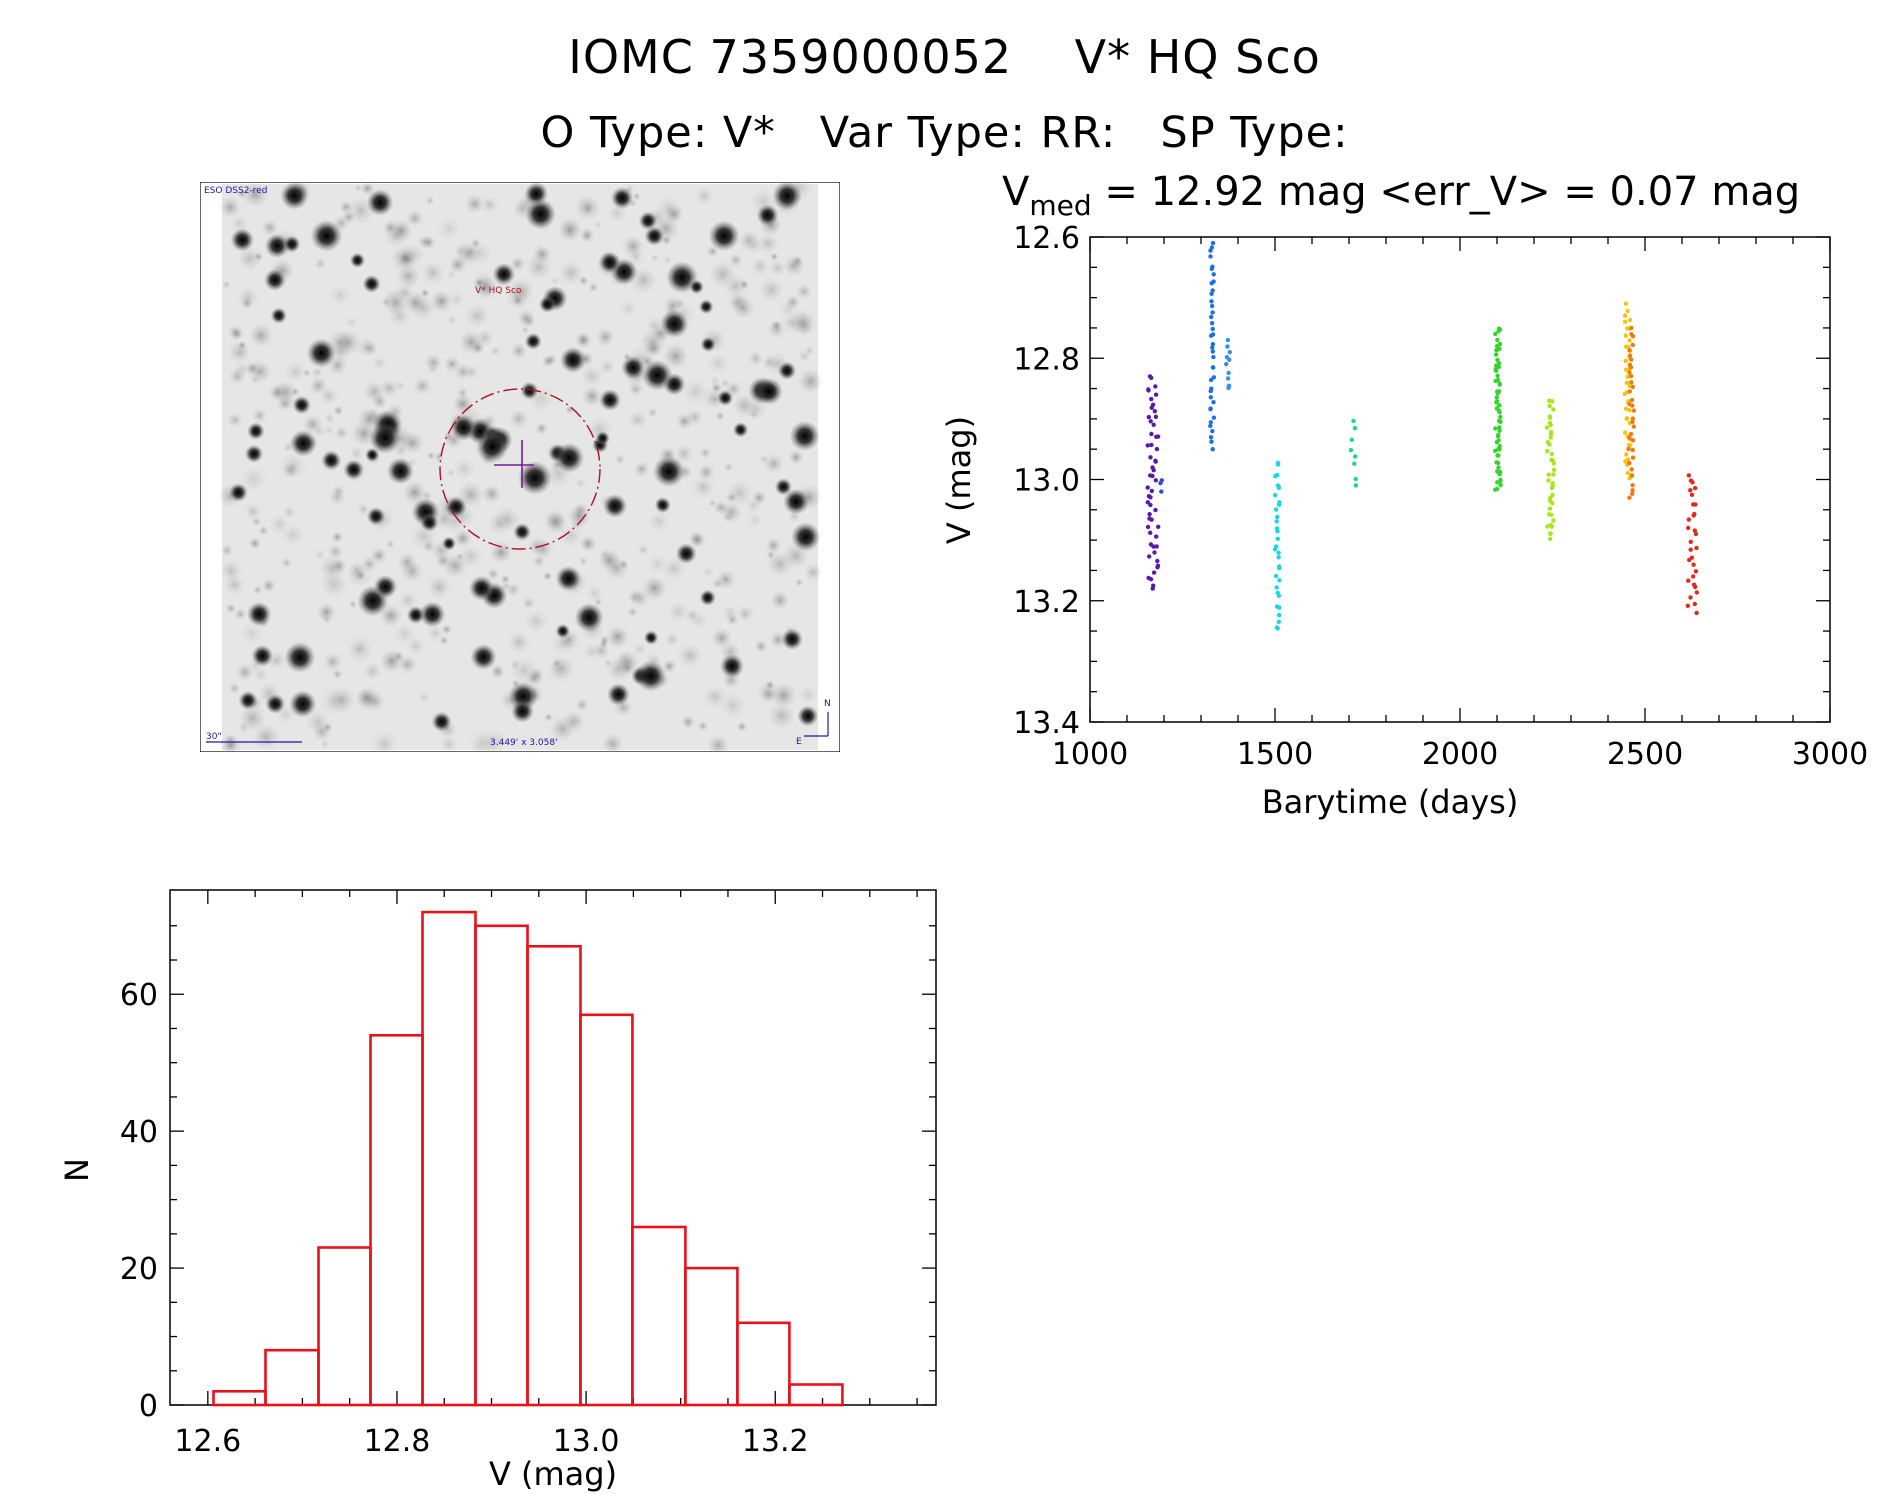 Image resolution: width=1889 pixels, height=1494 pixels. What do you see at coordinates (1046, 238) in the screenshot?
I see `lc-ytick-label: 12.6` at bounding box center [1046, 238].